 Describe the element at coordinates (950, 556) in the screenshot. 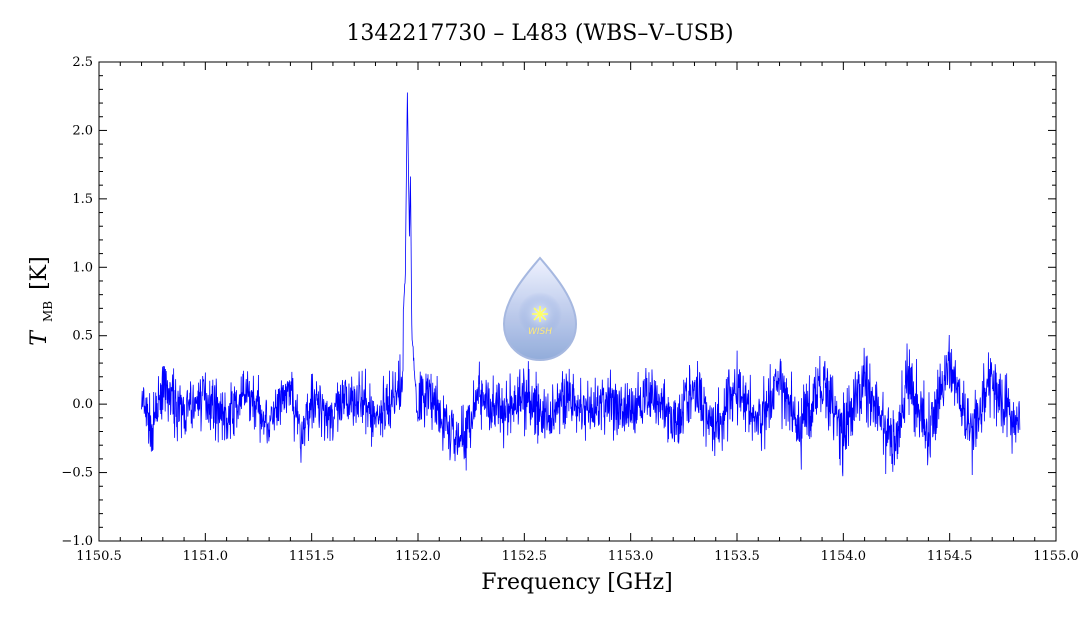

I see `x-tick-label: 1154.5` at that location.